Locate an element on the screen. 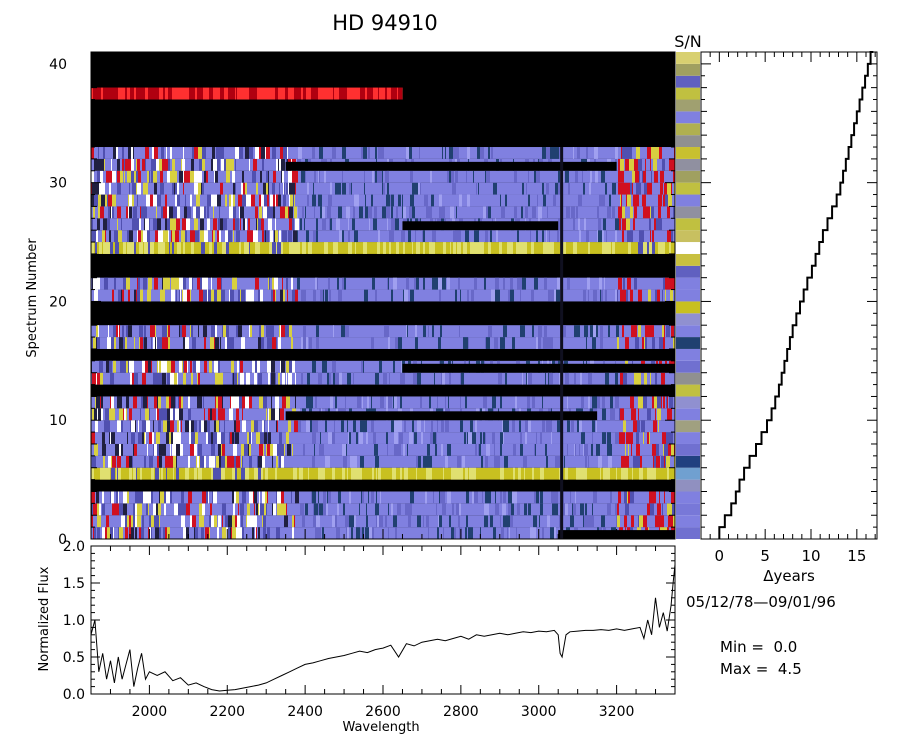 The image size is (900, 750). sn-cell is located at coordinates (688, 295).